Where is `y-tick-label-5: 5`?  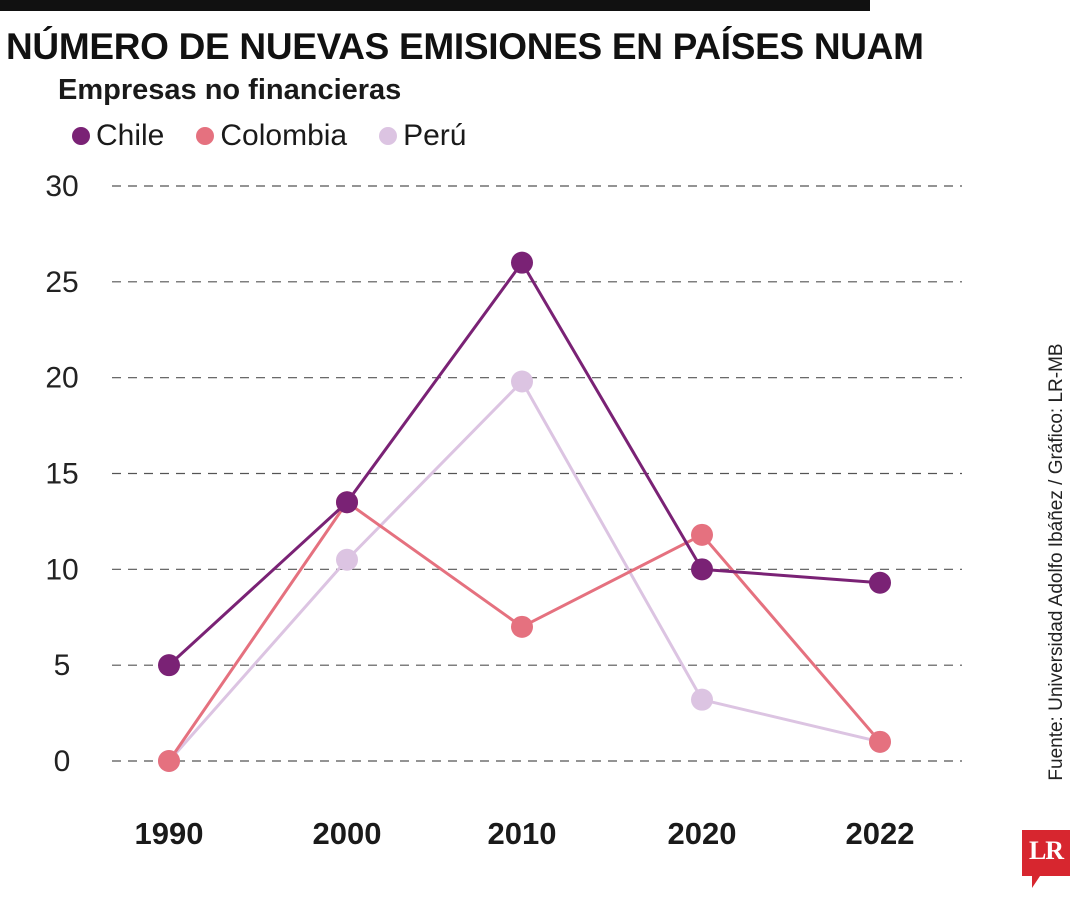 y-tick-label-5: 5 is located at coordinates (62, 665).